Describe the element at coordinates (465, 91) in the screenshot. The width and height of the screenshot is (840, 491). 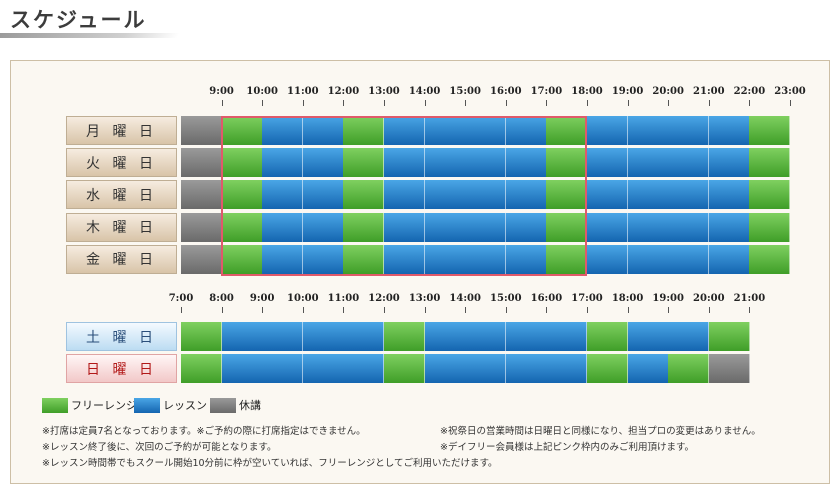
I see `time-label: 15:00` at that location.